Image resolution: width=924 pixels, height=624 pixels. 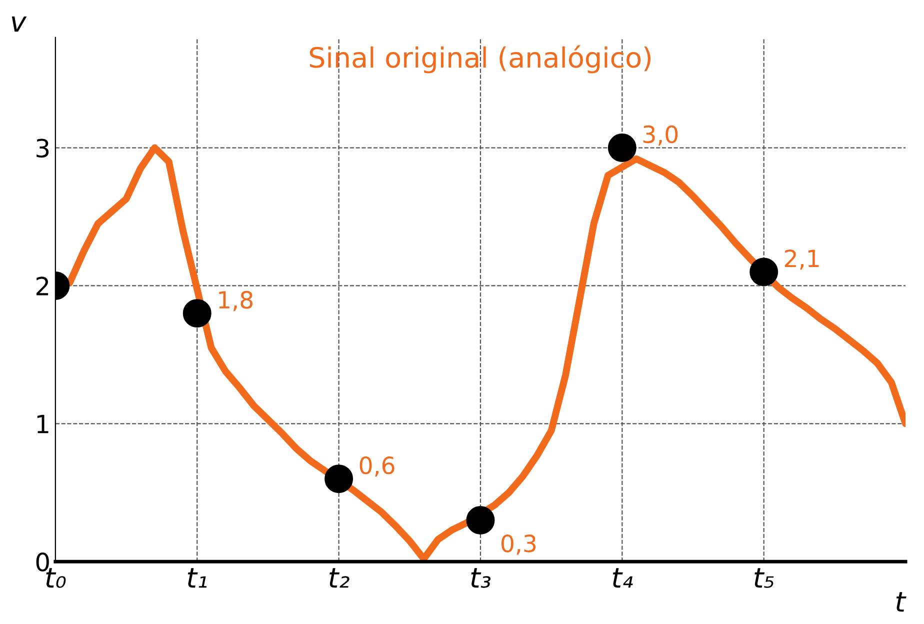 I want to click on y-tick-label: 1, so click(x=42, y=424).